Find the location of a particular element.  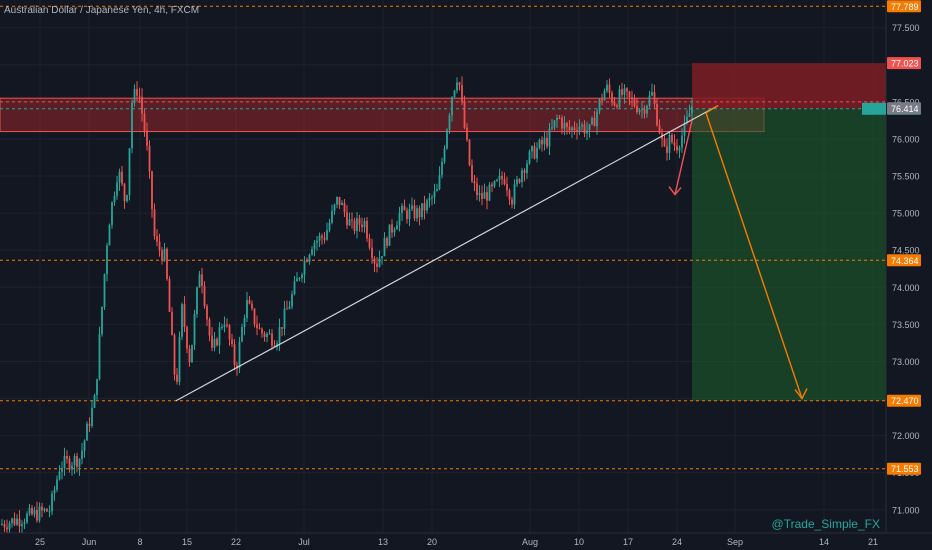

time-tick-label: Jul is located at coordinates (304, 542).